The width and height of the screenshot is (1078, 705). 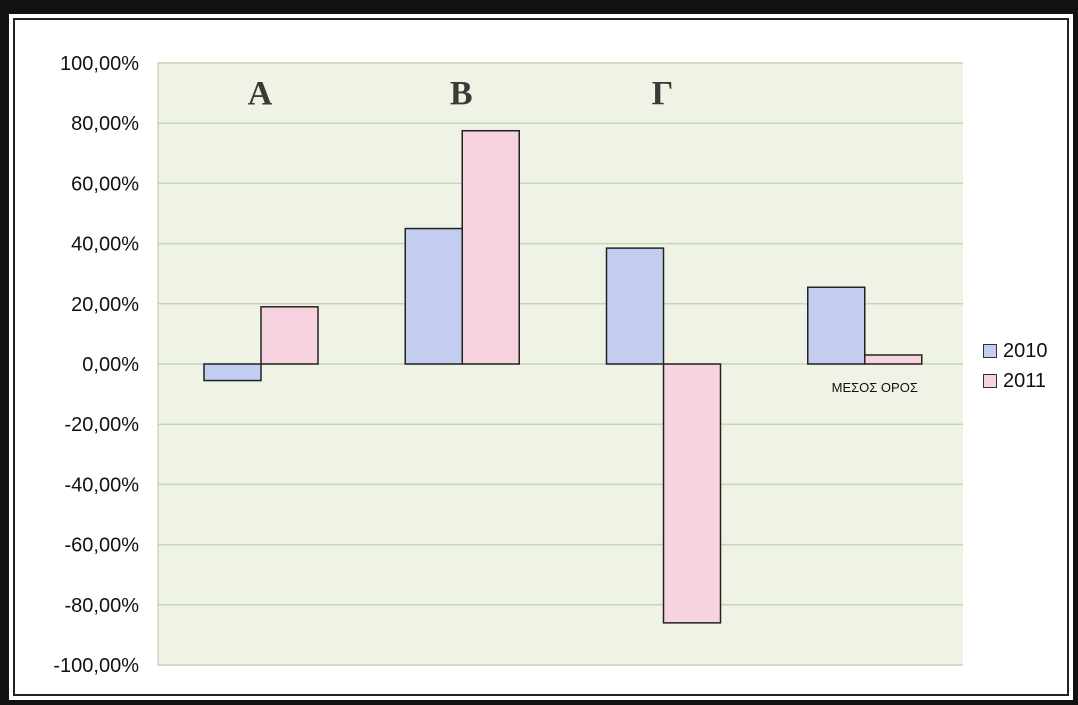 I want to click on legend: 2010 2011, so click(x=1015, y=366).